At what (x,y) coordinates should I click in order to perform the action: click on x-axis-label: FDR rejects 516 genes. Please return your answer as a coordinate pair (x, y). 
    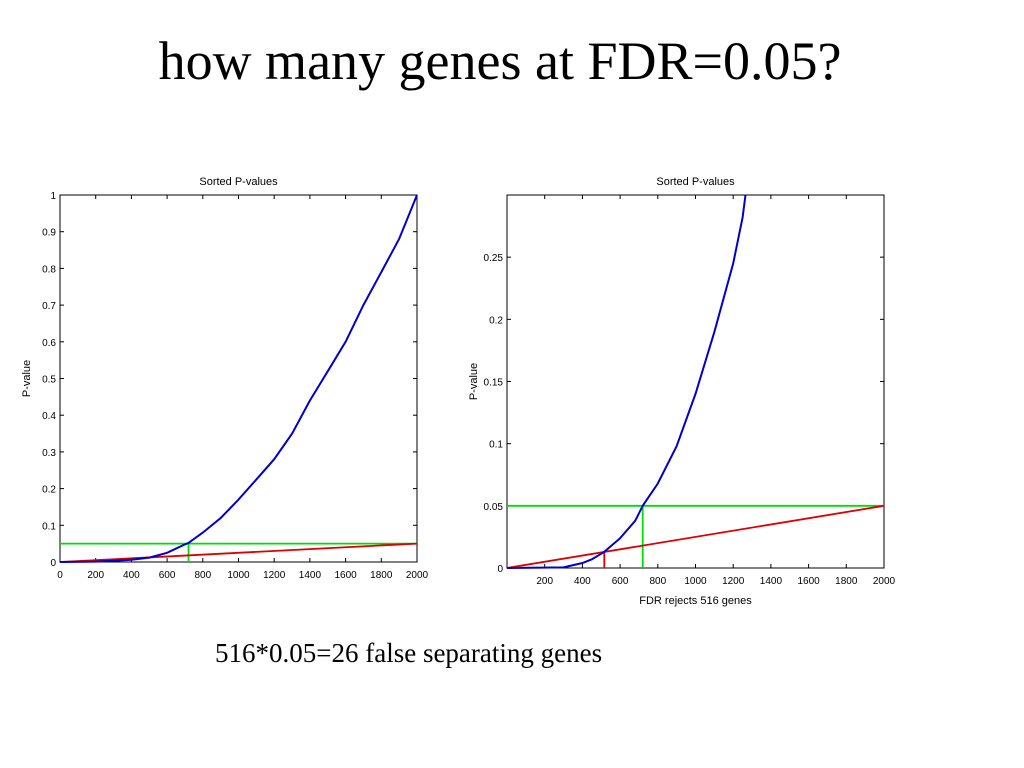
    Looking at the image, I should click on (695, 601).